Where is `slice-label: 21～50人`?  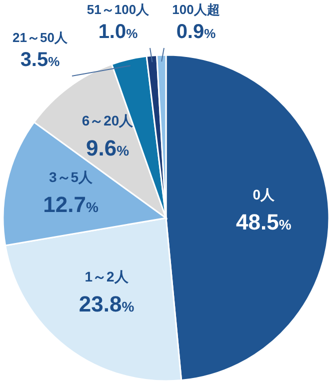 slice-label: 21～50人 is located at coordinates (40, 37).